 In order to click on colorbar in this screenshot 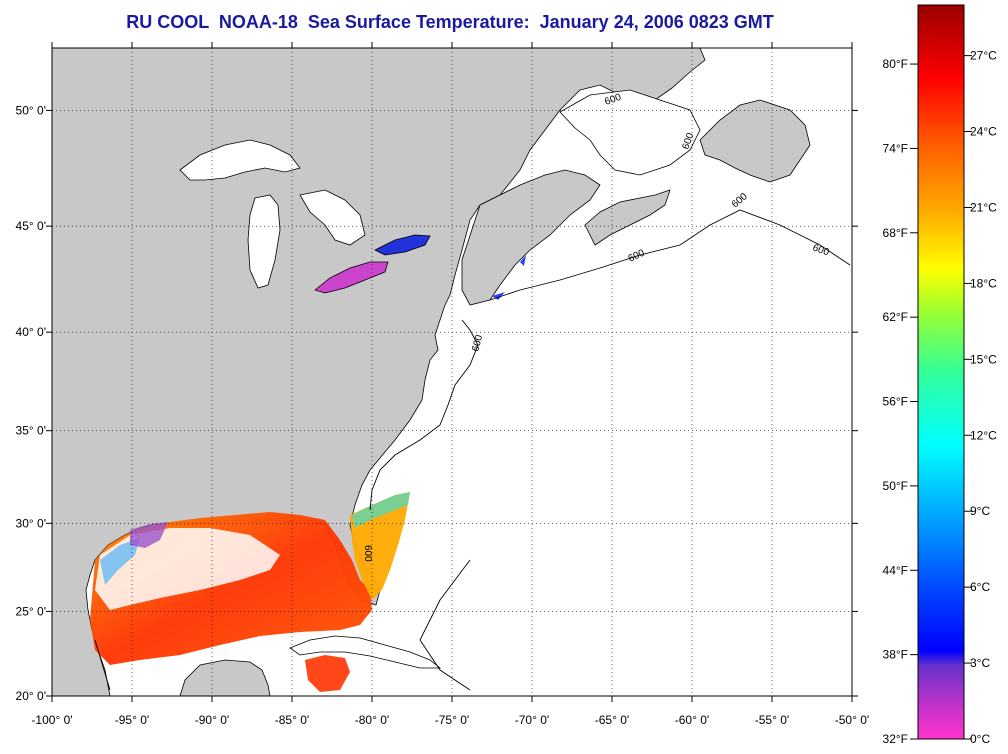, I will do `click(941, 372)`.